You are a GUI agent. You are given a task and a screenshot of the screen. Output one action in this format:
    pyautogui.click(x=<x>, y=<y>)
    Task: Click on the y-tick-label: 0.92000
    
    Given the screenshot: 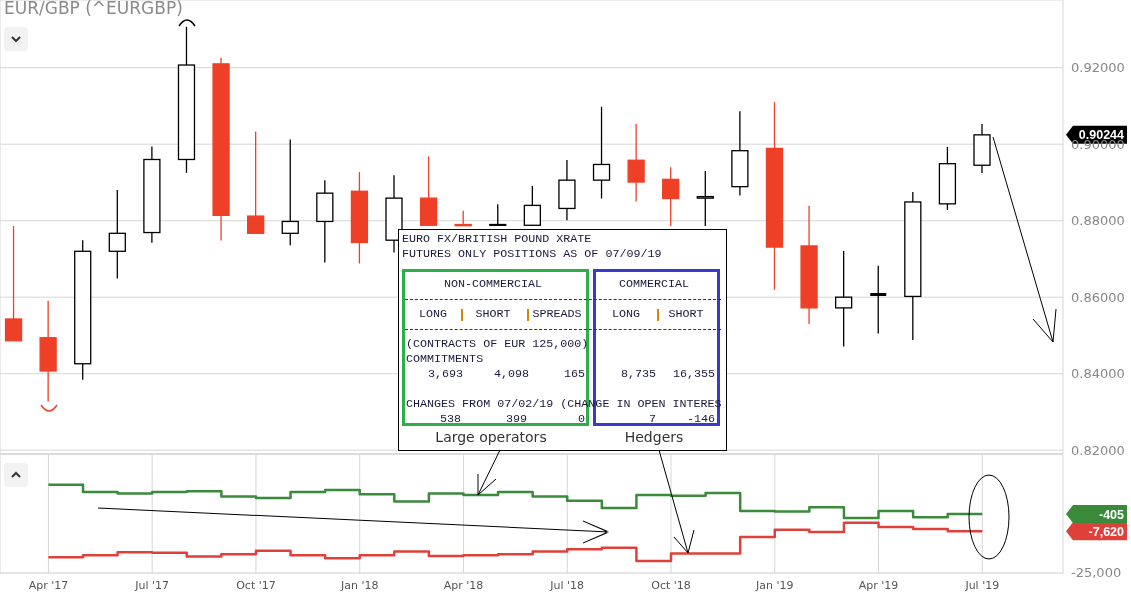 What is the action you would take?
    pyautogui.click(x=1098, y=68)
    